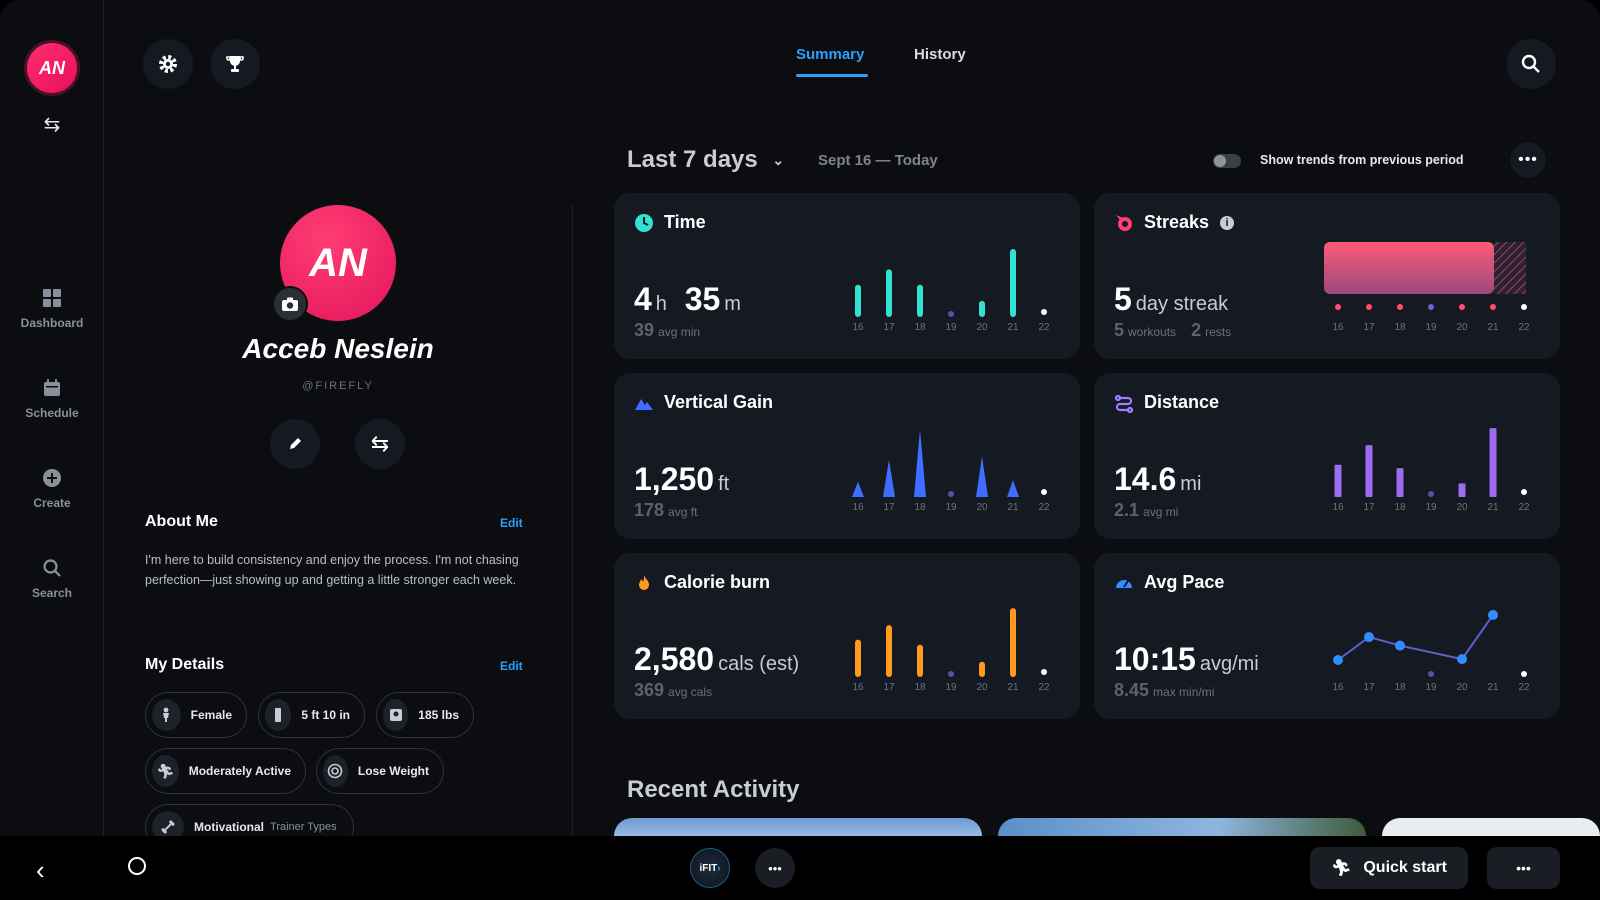  Describe the element at coordinates (229, 827) in the screenshot. I see `pill-label: Motivational` at that location.